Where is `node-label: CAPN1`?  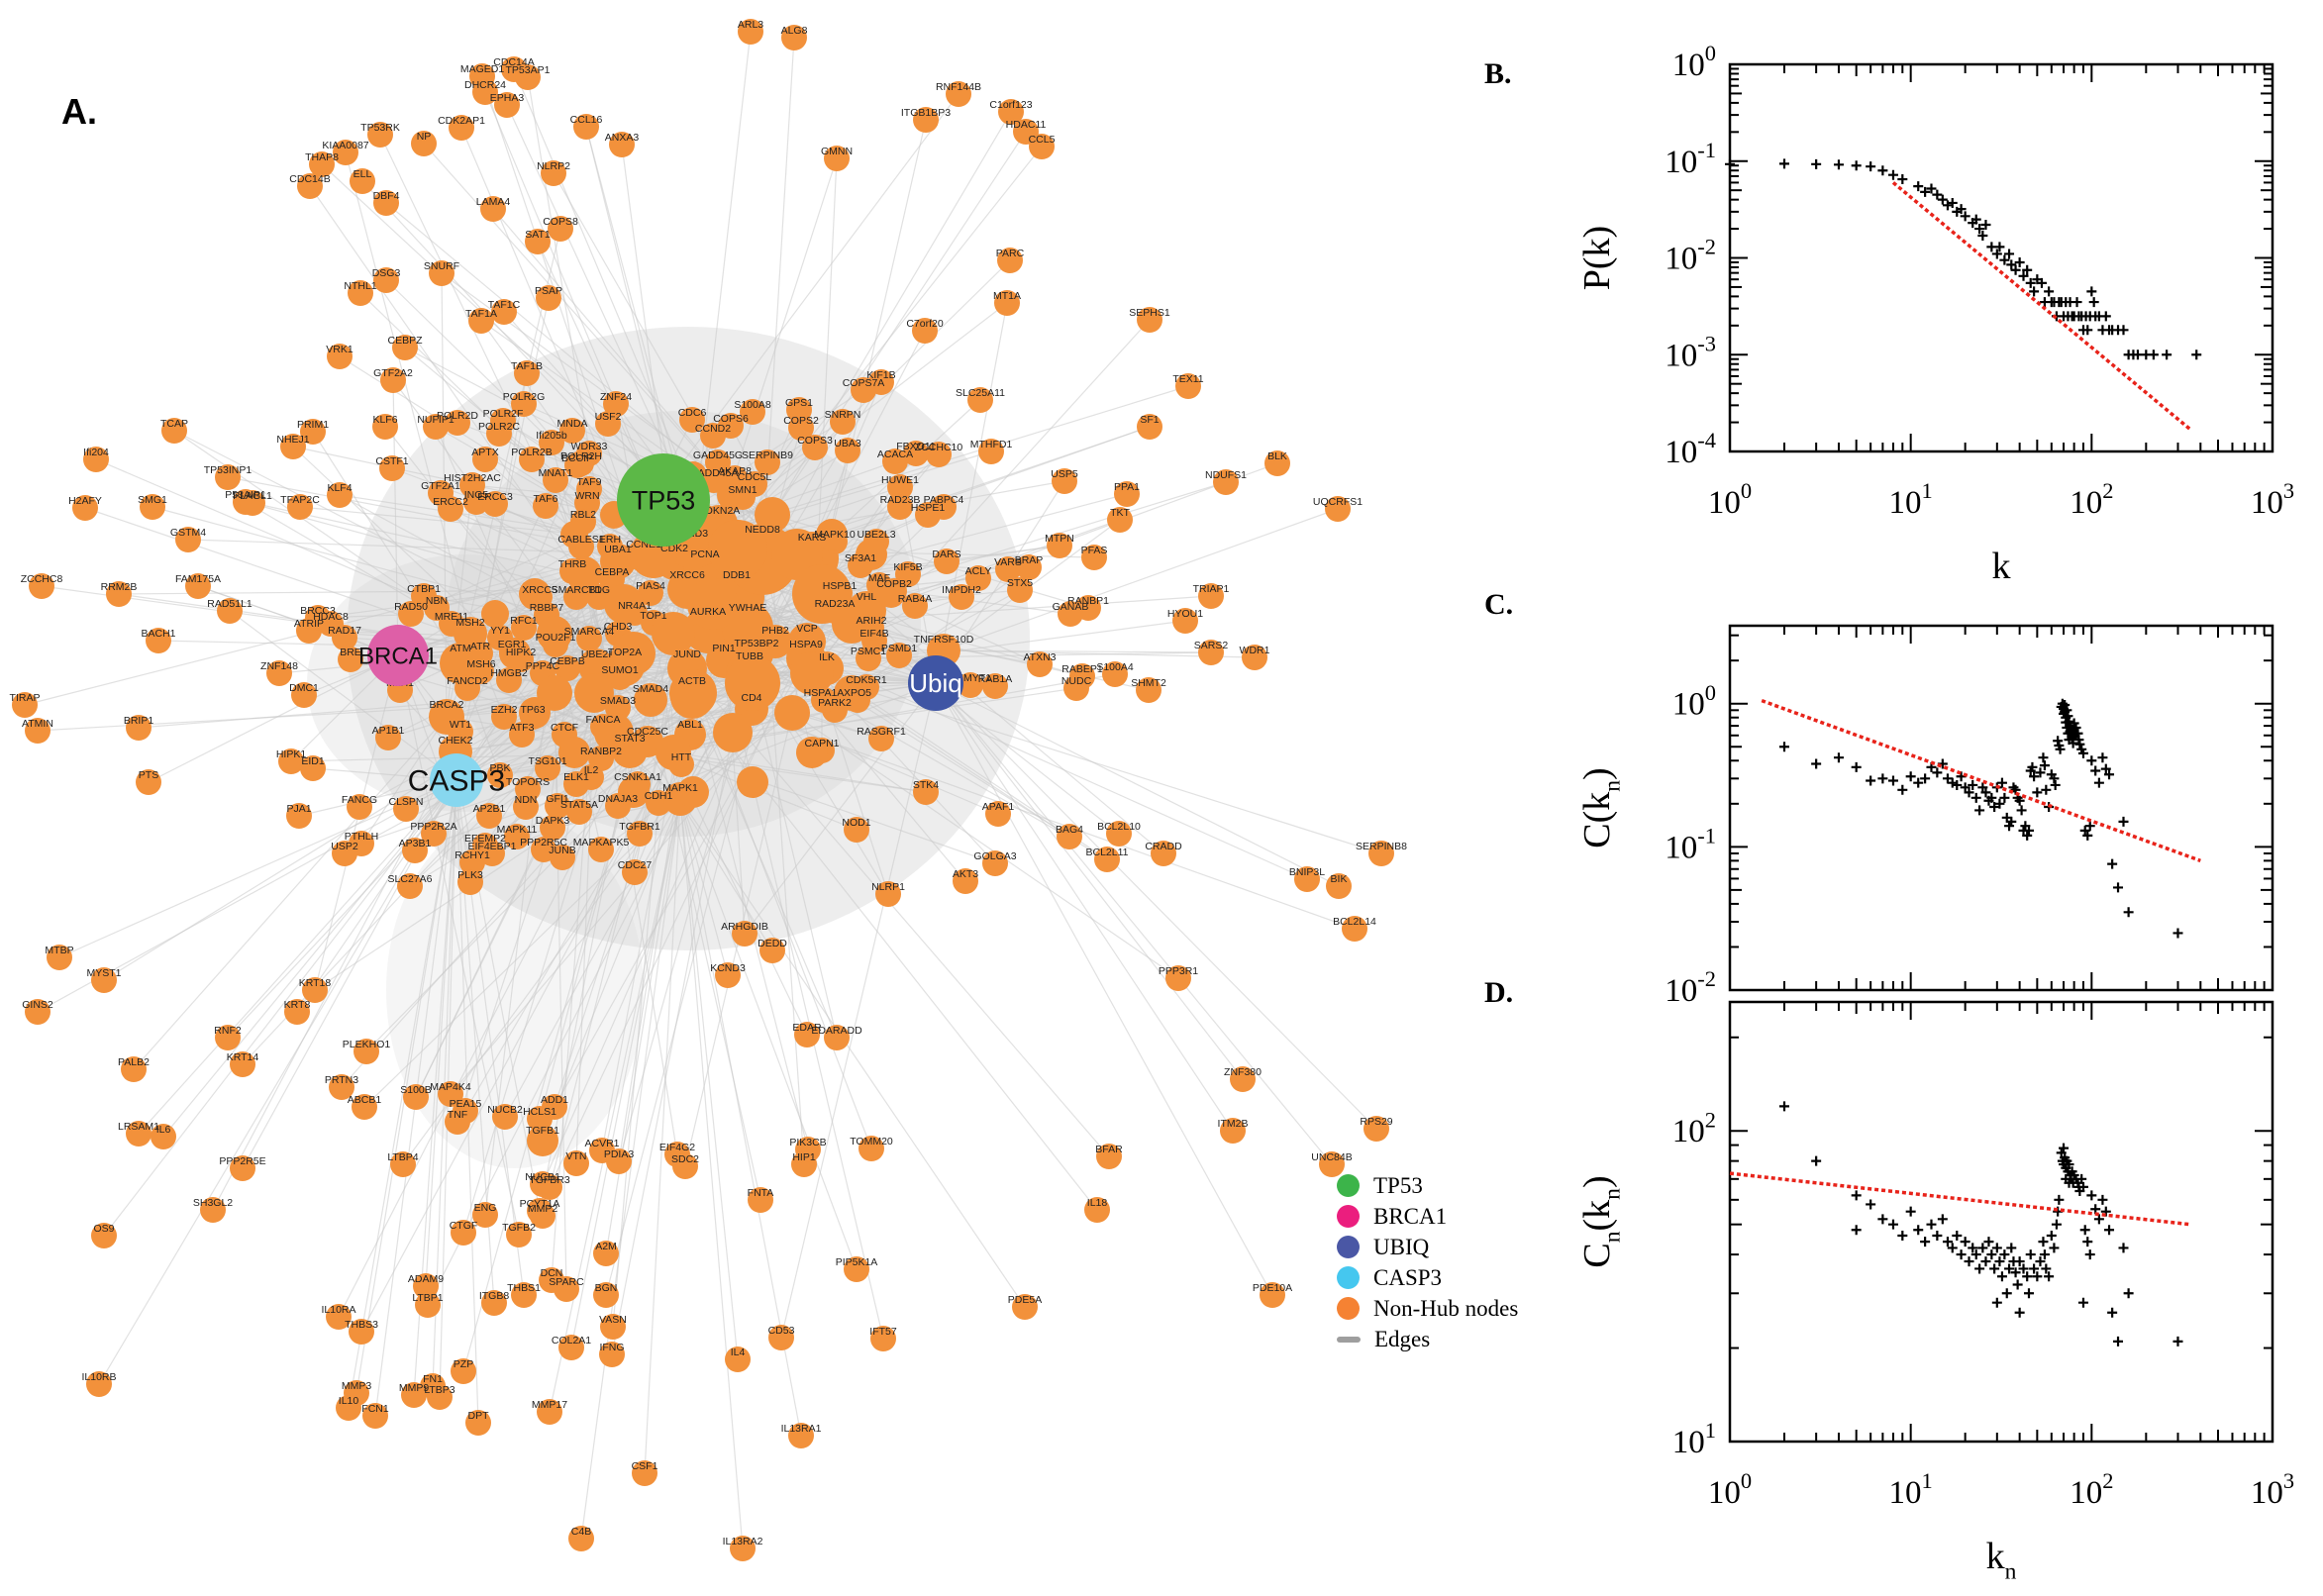
node-label: CAPN1 is located at coordinates (822, 743).